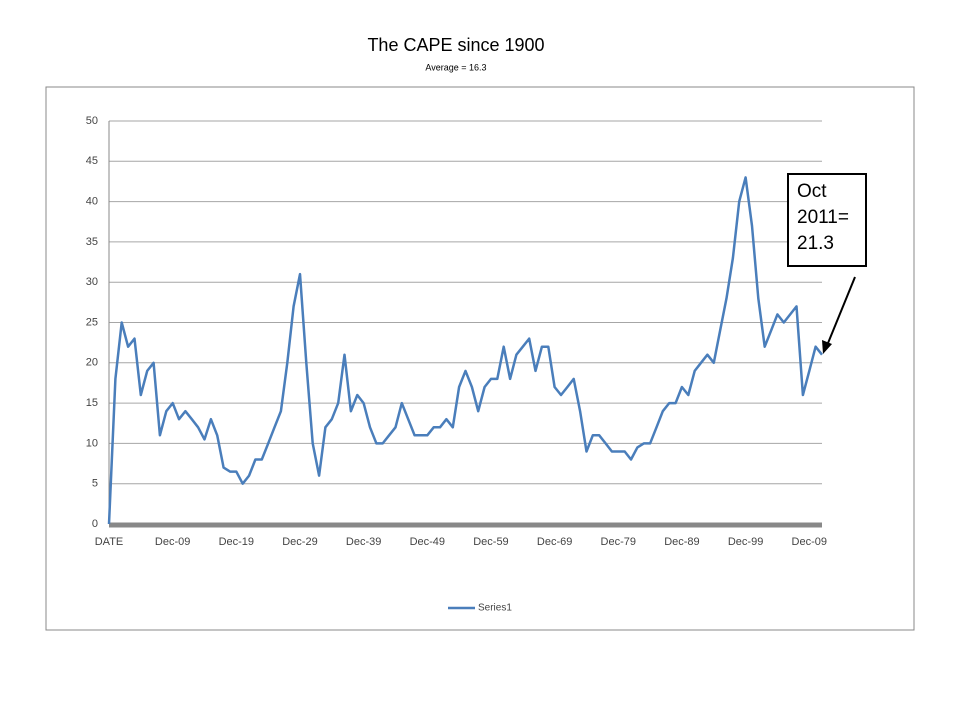 This screenshot has width=960, height=720. Describe the element at coordinates (455, 45) in the screenshot. I see `chart-title: The CAPE since 1900` at that location.